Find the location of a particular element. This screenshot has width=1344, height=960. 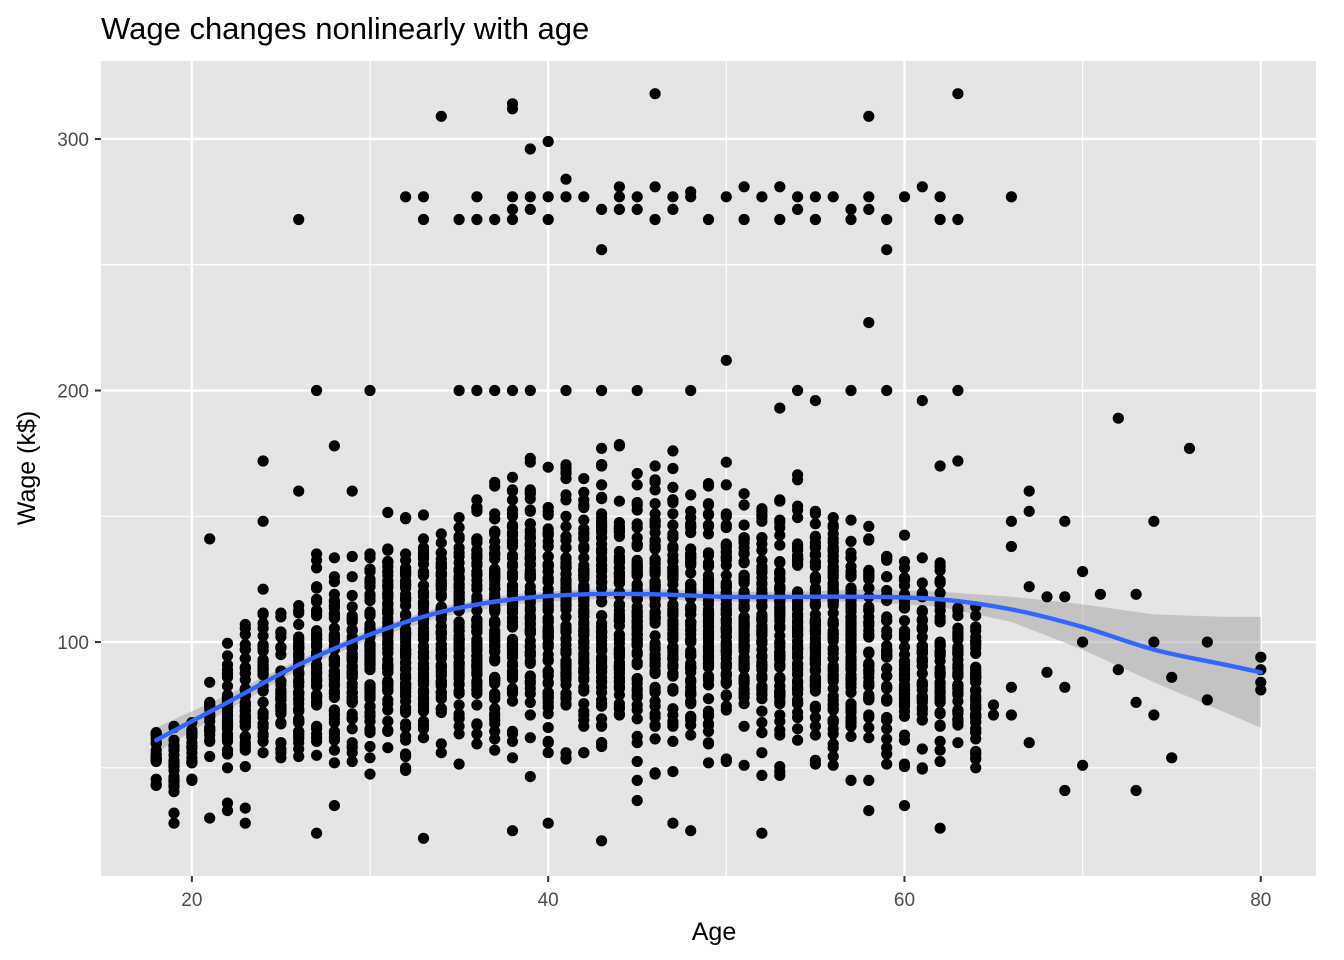

x-tick-label: 40 is located at coordinates (548, 900).